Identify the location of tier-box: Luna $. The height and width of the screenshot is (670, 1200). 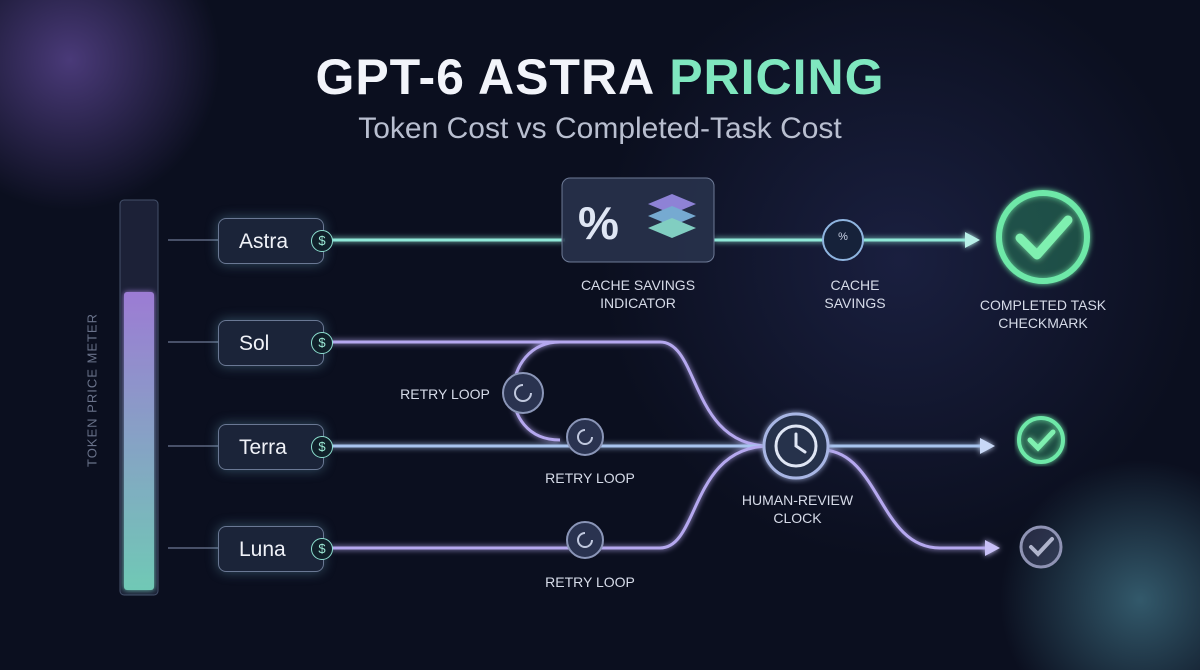
(275, 549).